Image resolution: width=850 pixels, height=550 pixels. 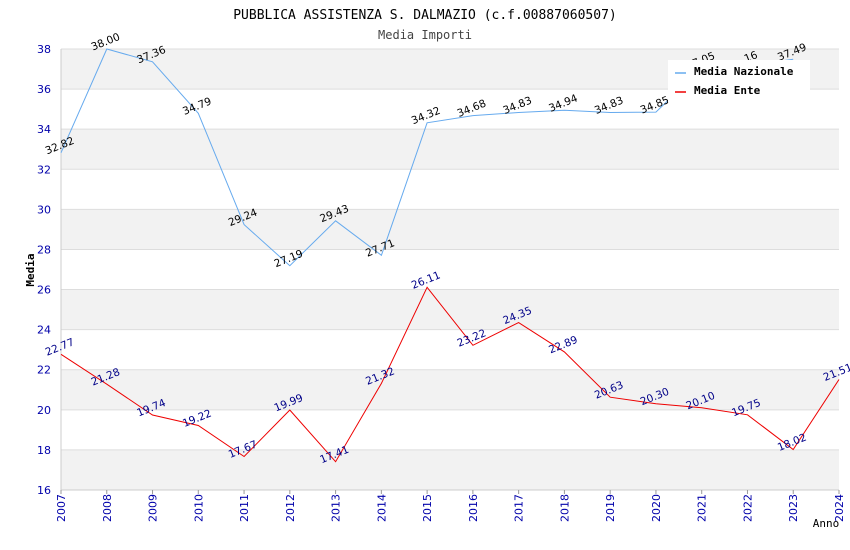 I want to click on data-label-media-nazionale: 34.32, so click(x=426, y=116).